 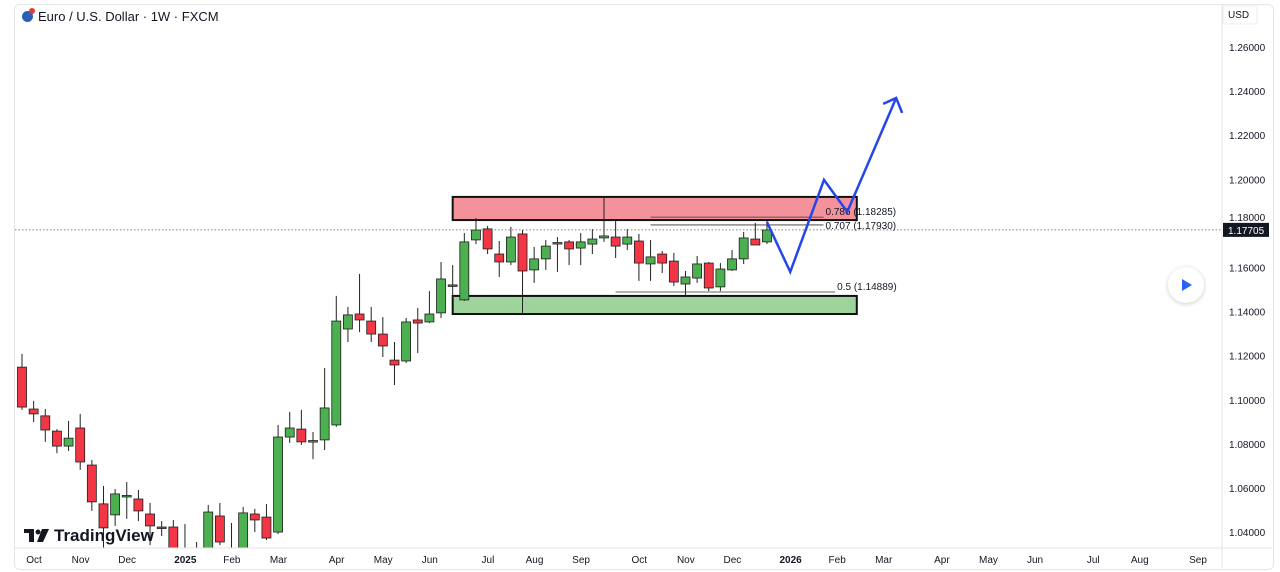 I want to click on tradingview-logo: TradingView, so click(x=89, y=536).